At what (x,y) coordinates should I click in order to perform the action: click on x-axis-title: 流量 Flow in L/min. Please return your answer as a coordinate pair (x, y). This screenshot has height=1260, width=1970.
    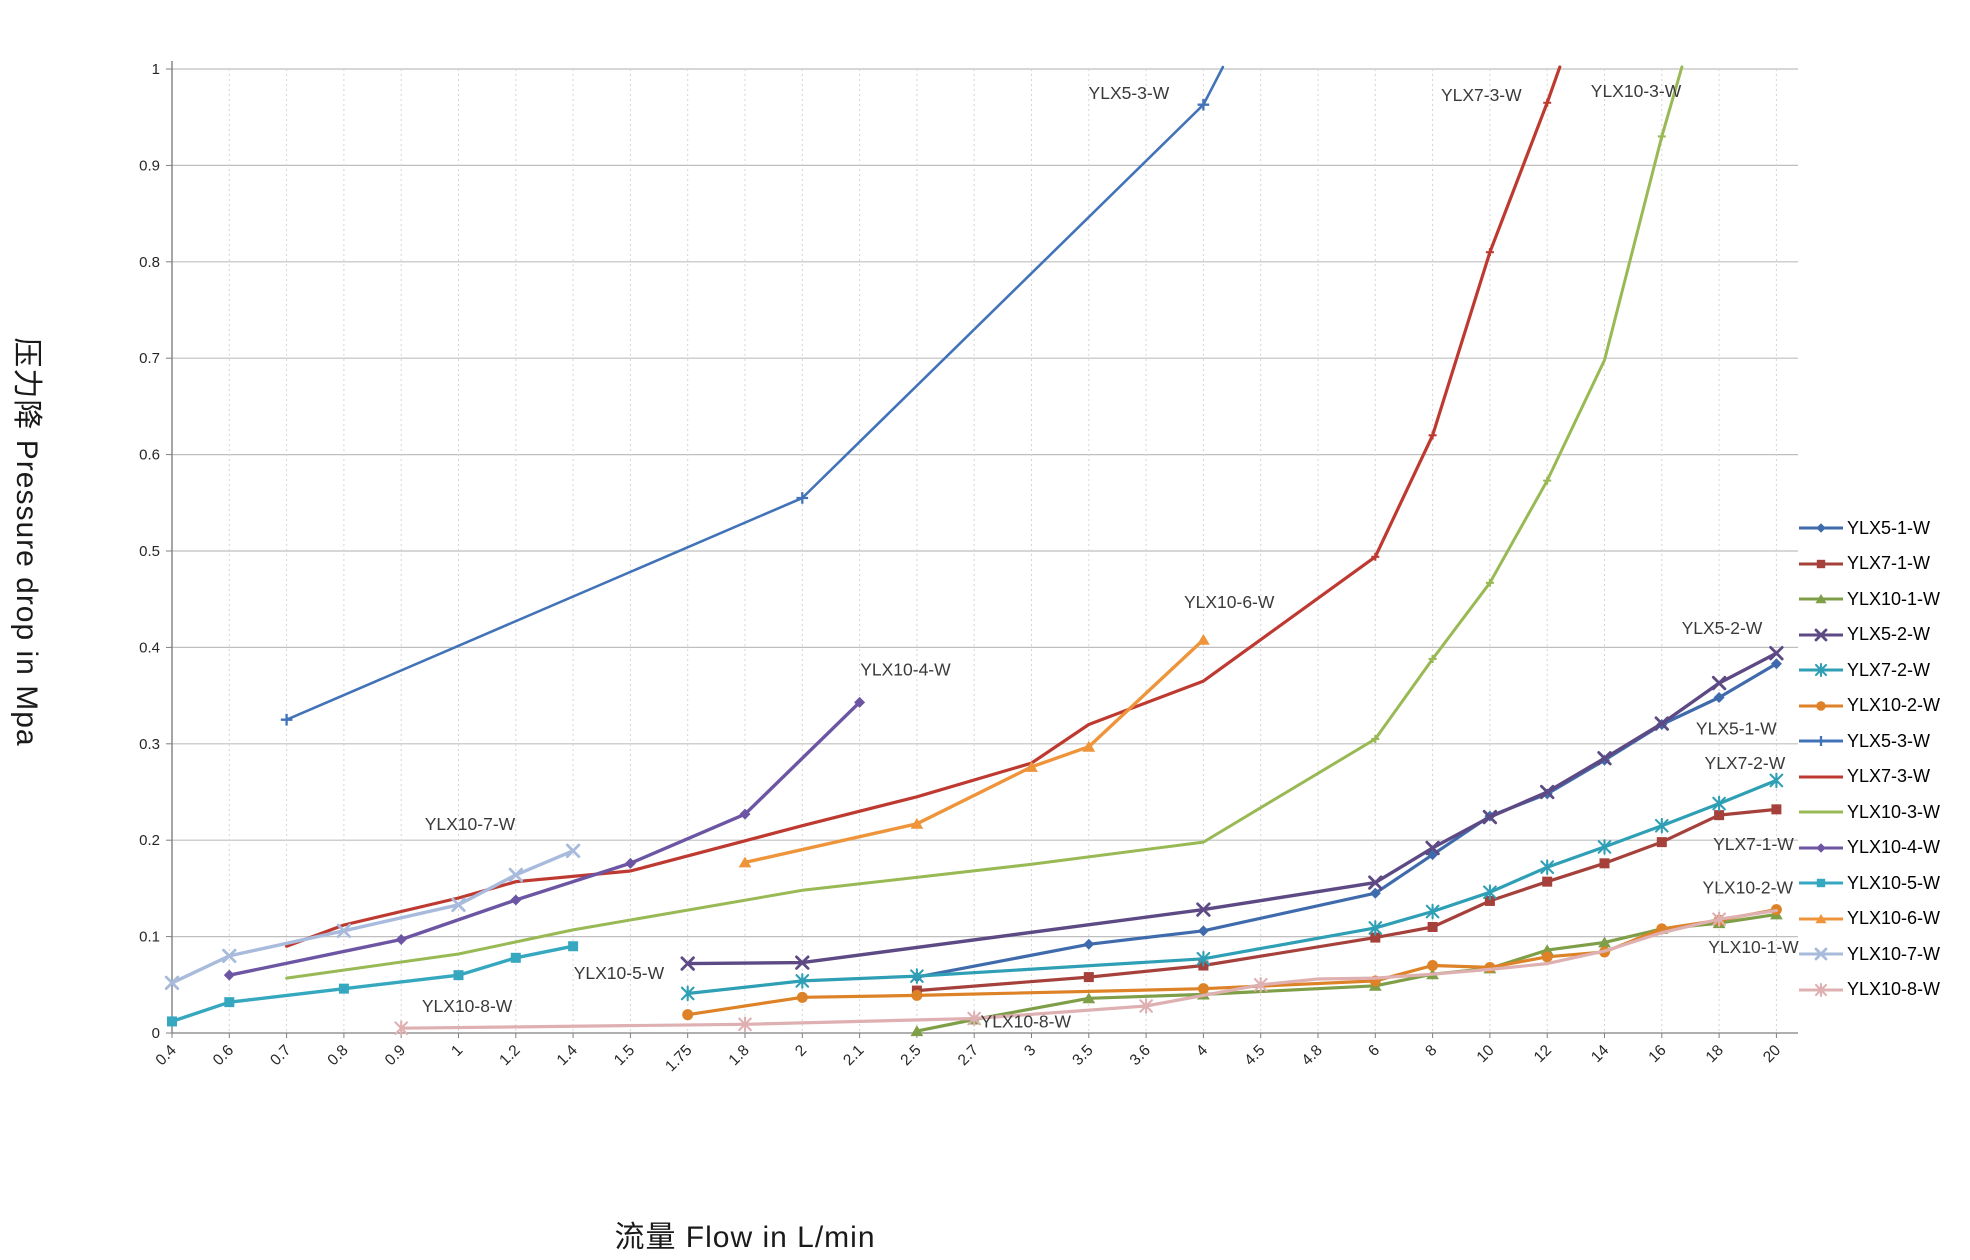
    Looking at the image, I should click on (745, 1237).